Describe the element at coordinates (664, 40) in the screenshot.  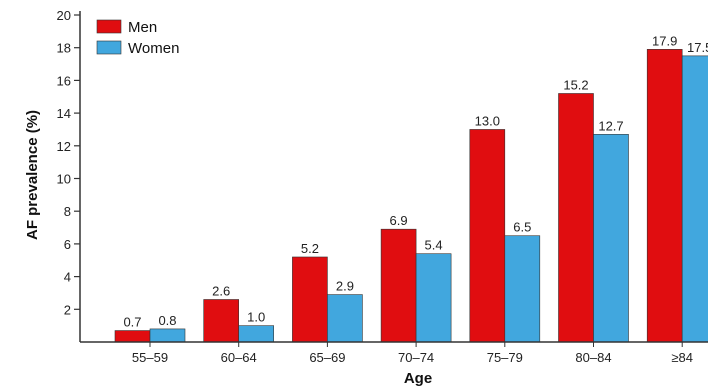
I see `data-label-men-6: 17.9` at that location.